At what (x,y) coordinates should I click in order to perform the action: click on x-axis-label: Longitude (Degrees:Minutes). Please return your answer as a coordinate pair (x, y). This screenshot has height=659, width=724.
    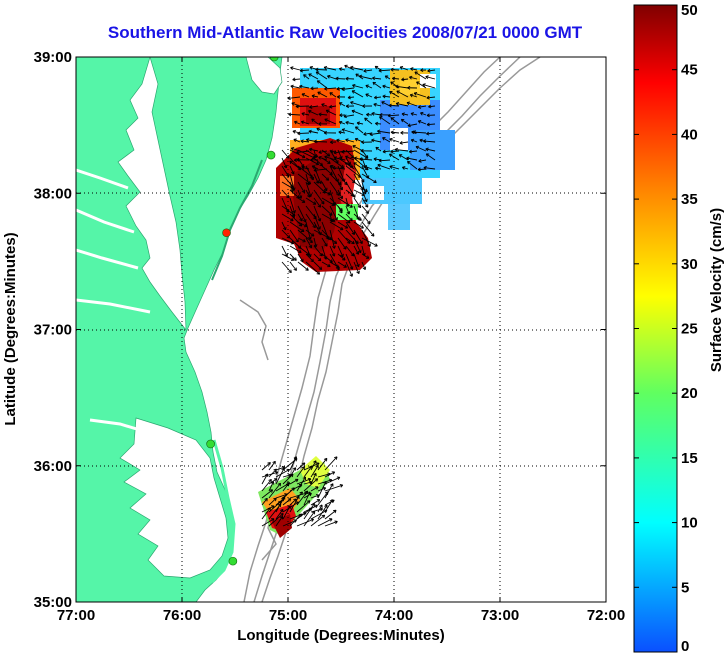
    Looking at the image, I should click on (341, 635).